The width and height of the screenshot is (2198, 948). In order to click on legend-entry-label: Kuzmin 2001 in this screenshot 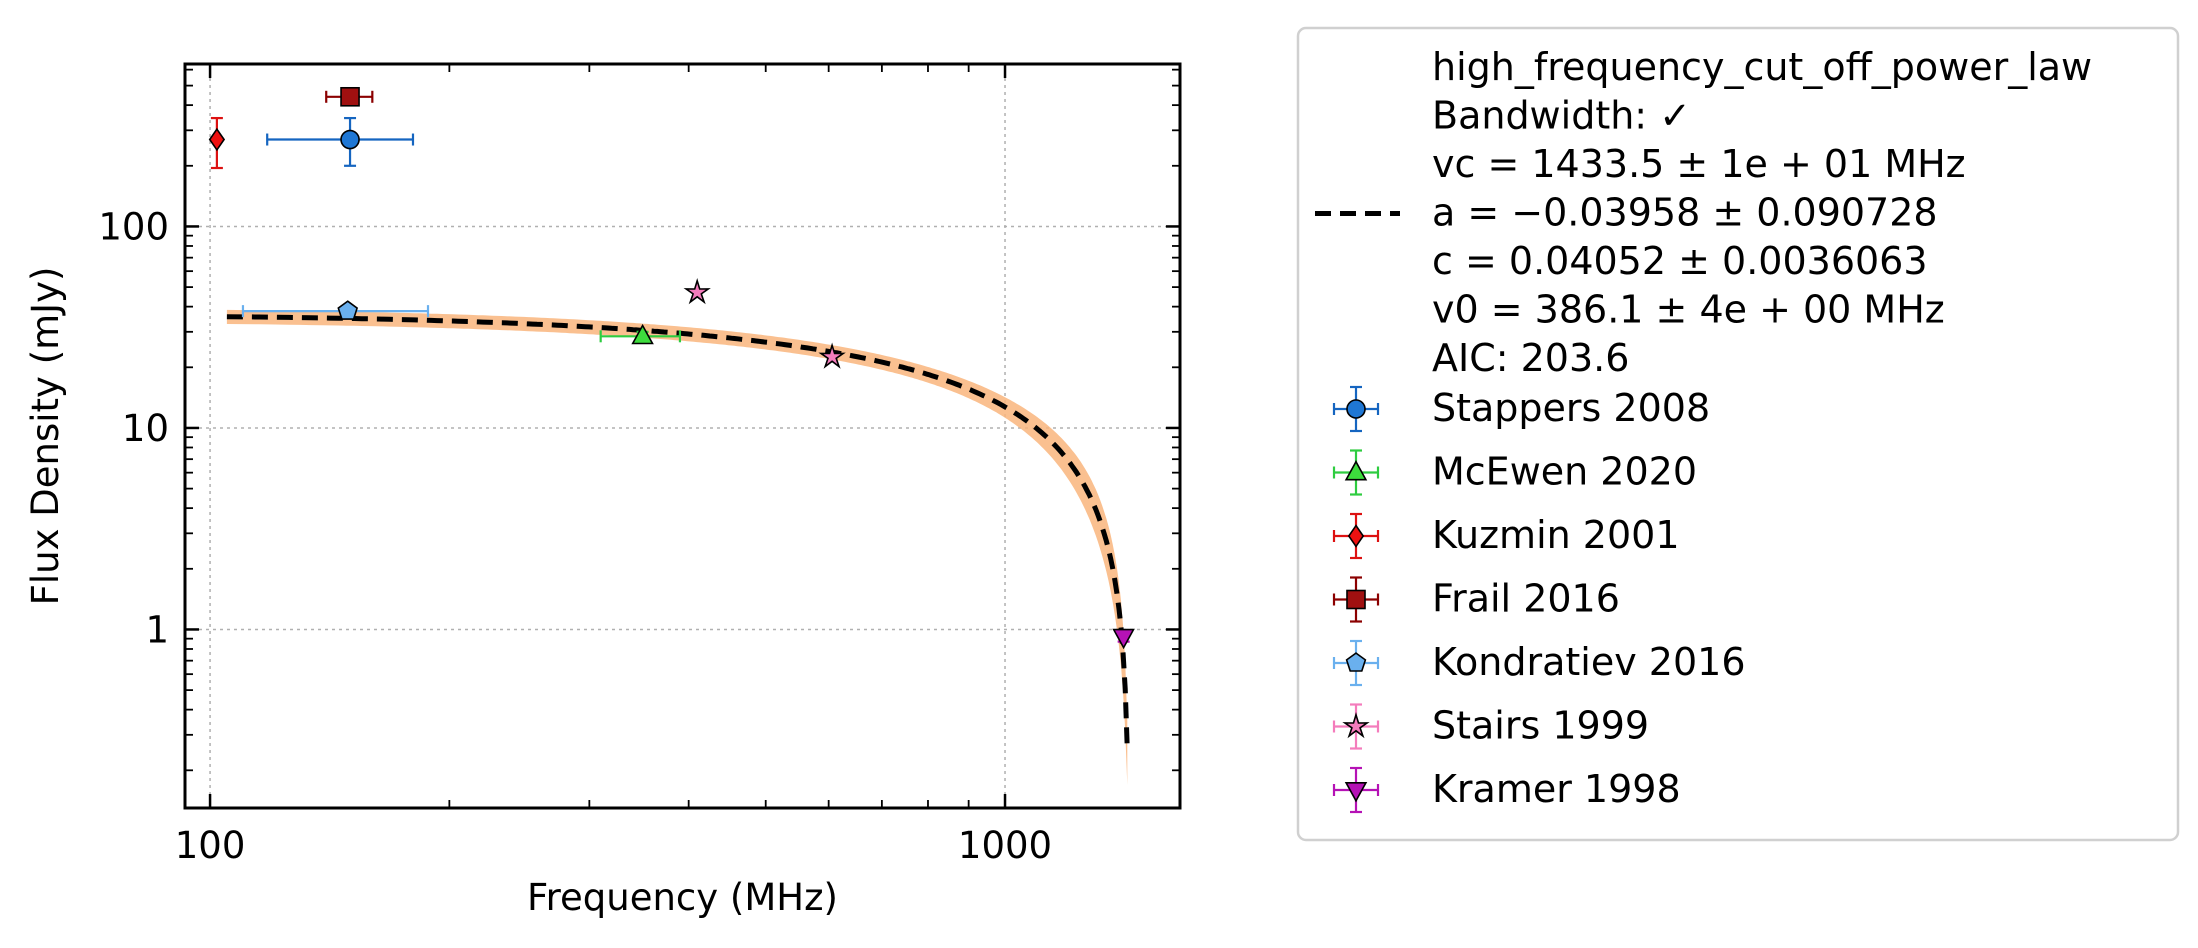, I will do `click(1556, 535)`.